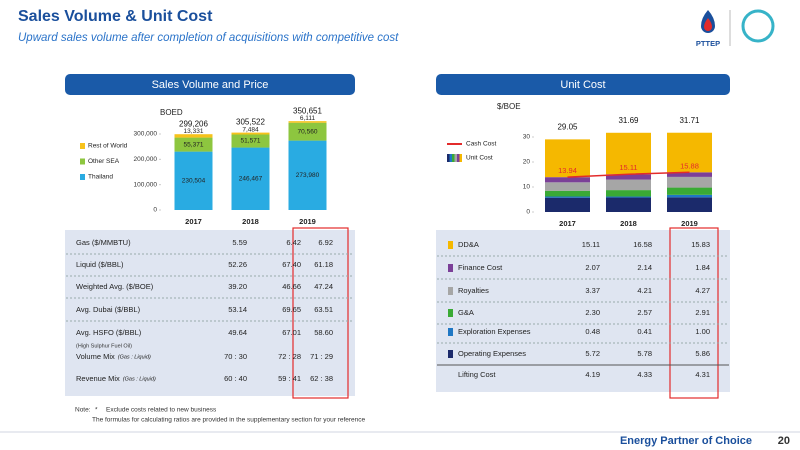  Describe the element at coordinates (702, 331) in the screenshot. I see `cell: 1.00` at that location.